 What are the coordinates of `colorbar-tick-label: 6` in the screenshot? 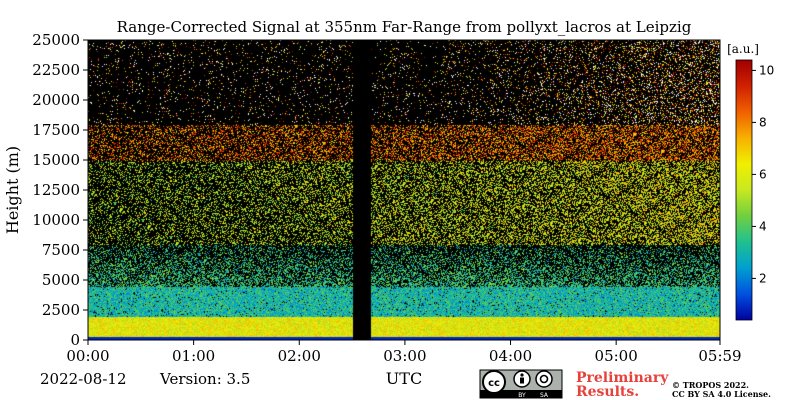 It's located at (763, 174).